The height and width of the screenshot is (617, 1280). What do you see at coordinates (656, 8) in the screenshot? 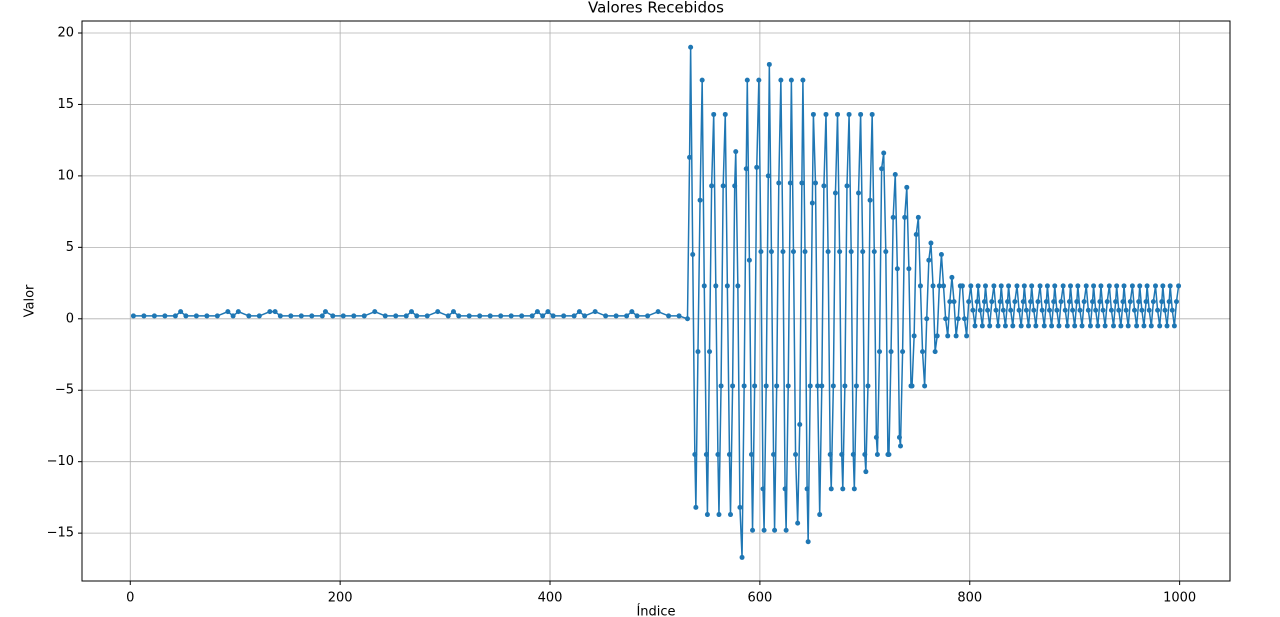
I see `chart-title: Valores Recebidos` at bounding box center [656, 8].